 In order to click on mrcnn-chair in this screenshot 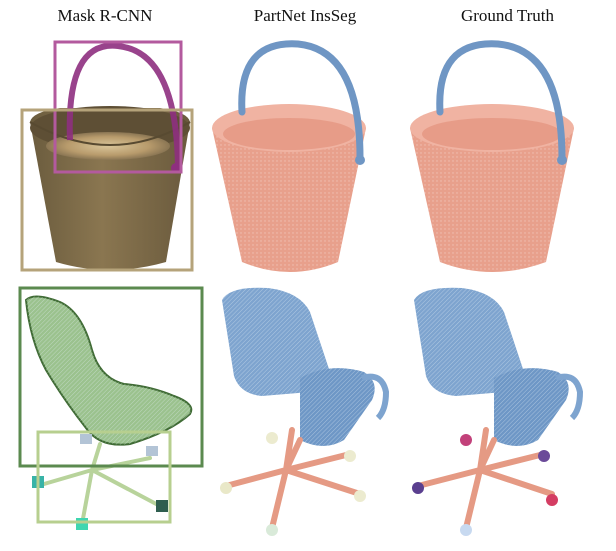, I will do `click(111, 408)`.